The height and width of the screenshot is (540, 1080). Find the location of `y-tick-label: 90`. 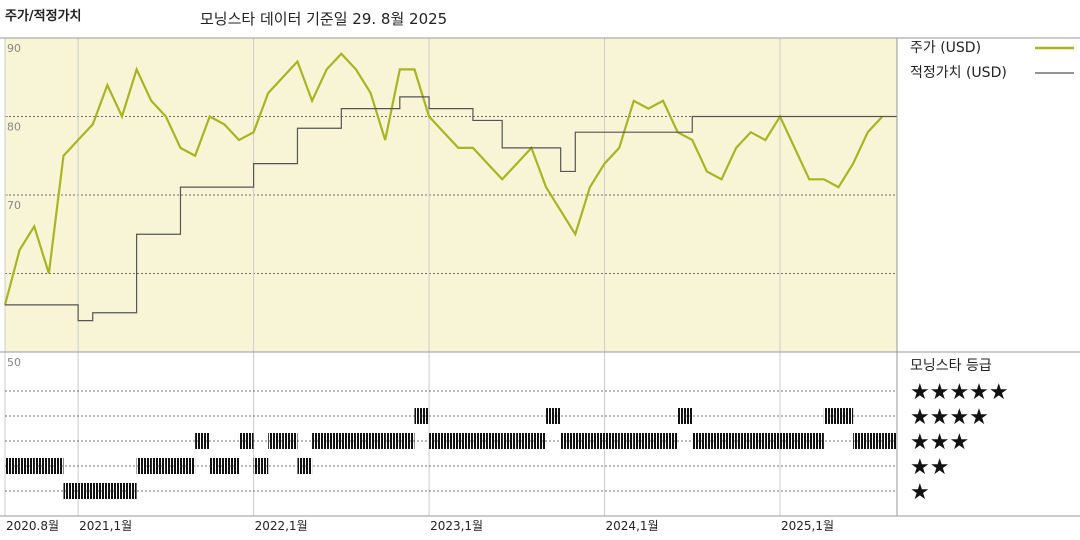

y-tick-label: 90 is located at coordinates (14, 48).